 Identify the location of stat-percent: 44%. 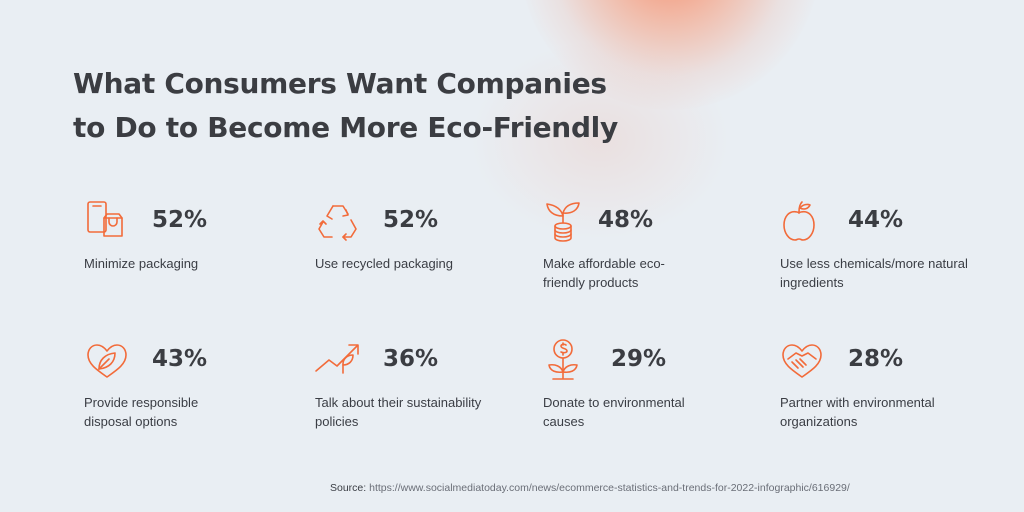
(876, 220).